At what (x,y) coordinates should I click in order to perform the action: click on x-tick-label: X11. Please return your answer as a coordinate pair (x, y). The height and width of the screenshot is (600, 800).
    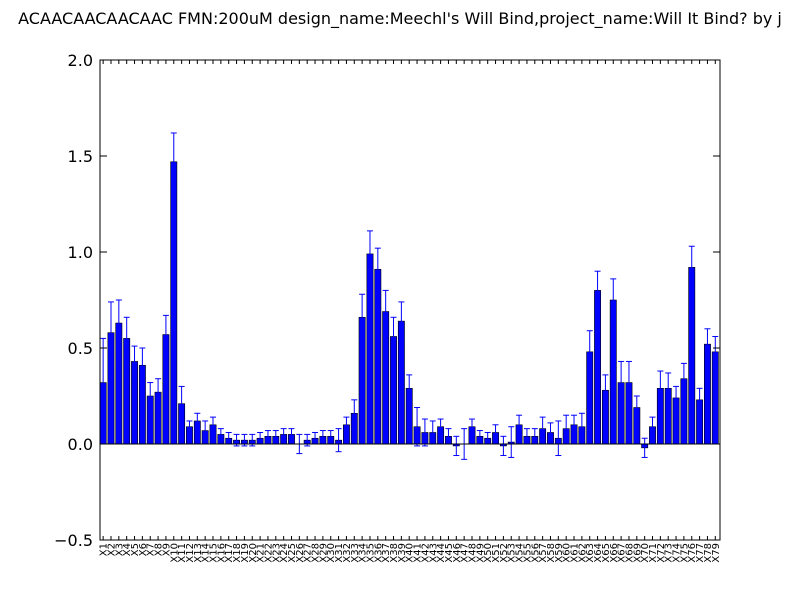
    Looking at the image, I should click on (182, 553).